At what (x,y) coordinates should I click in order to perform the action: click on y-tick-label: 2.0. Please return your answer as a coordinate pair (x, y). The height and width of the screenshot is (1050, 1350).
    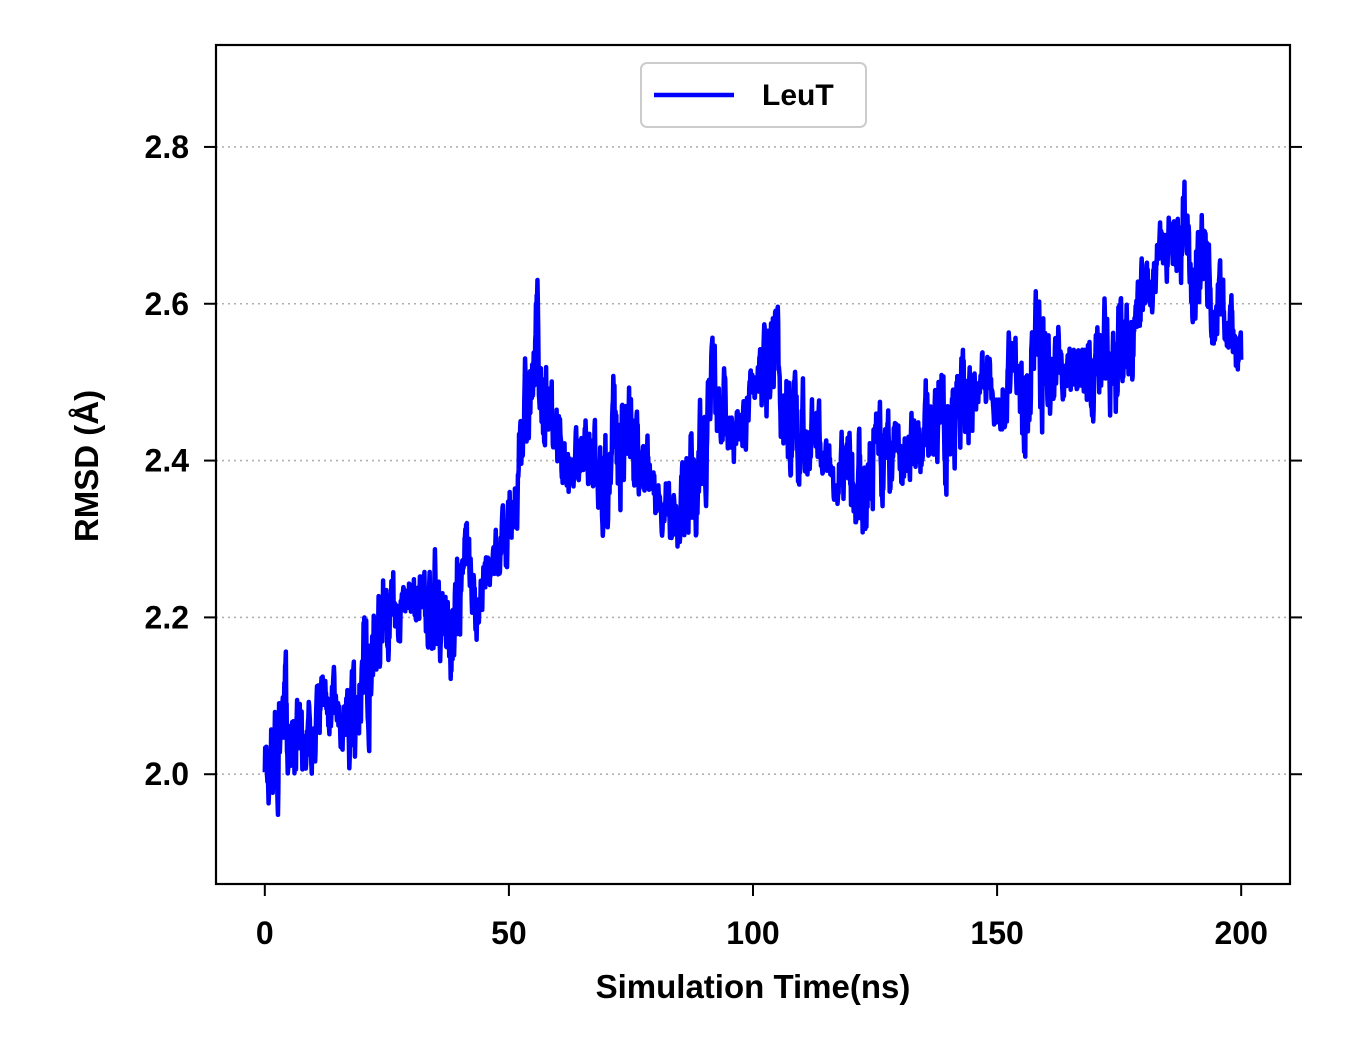
    Looking at the image, I should click on (167, 774).